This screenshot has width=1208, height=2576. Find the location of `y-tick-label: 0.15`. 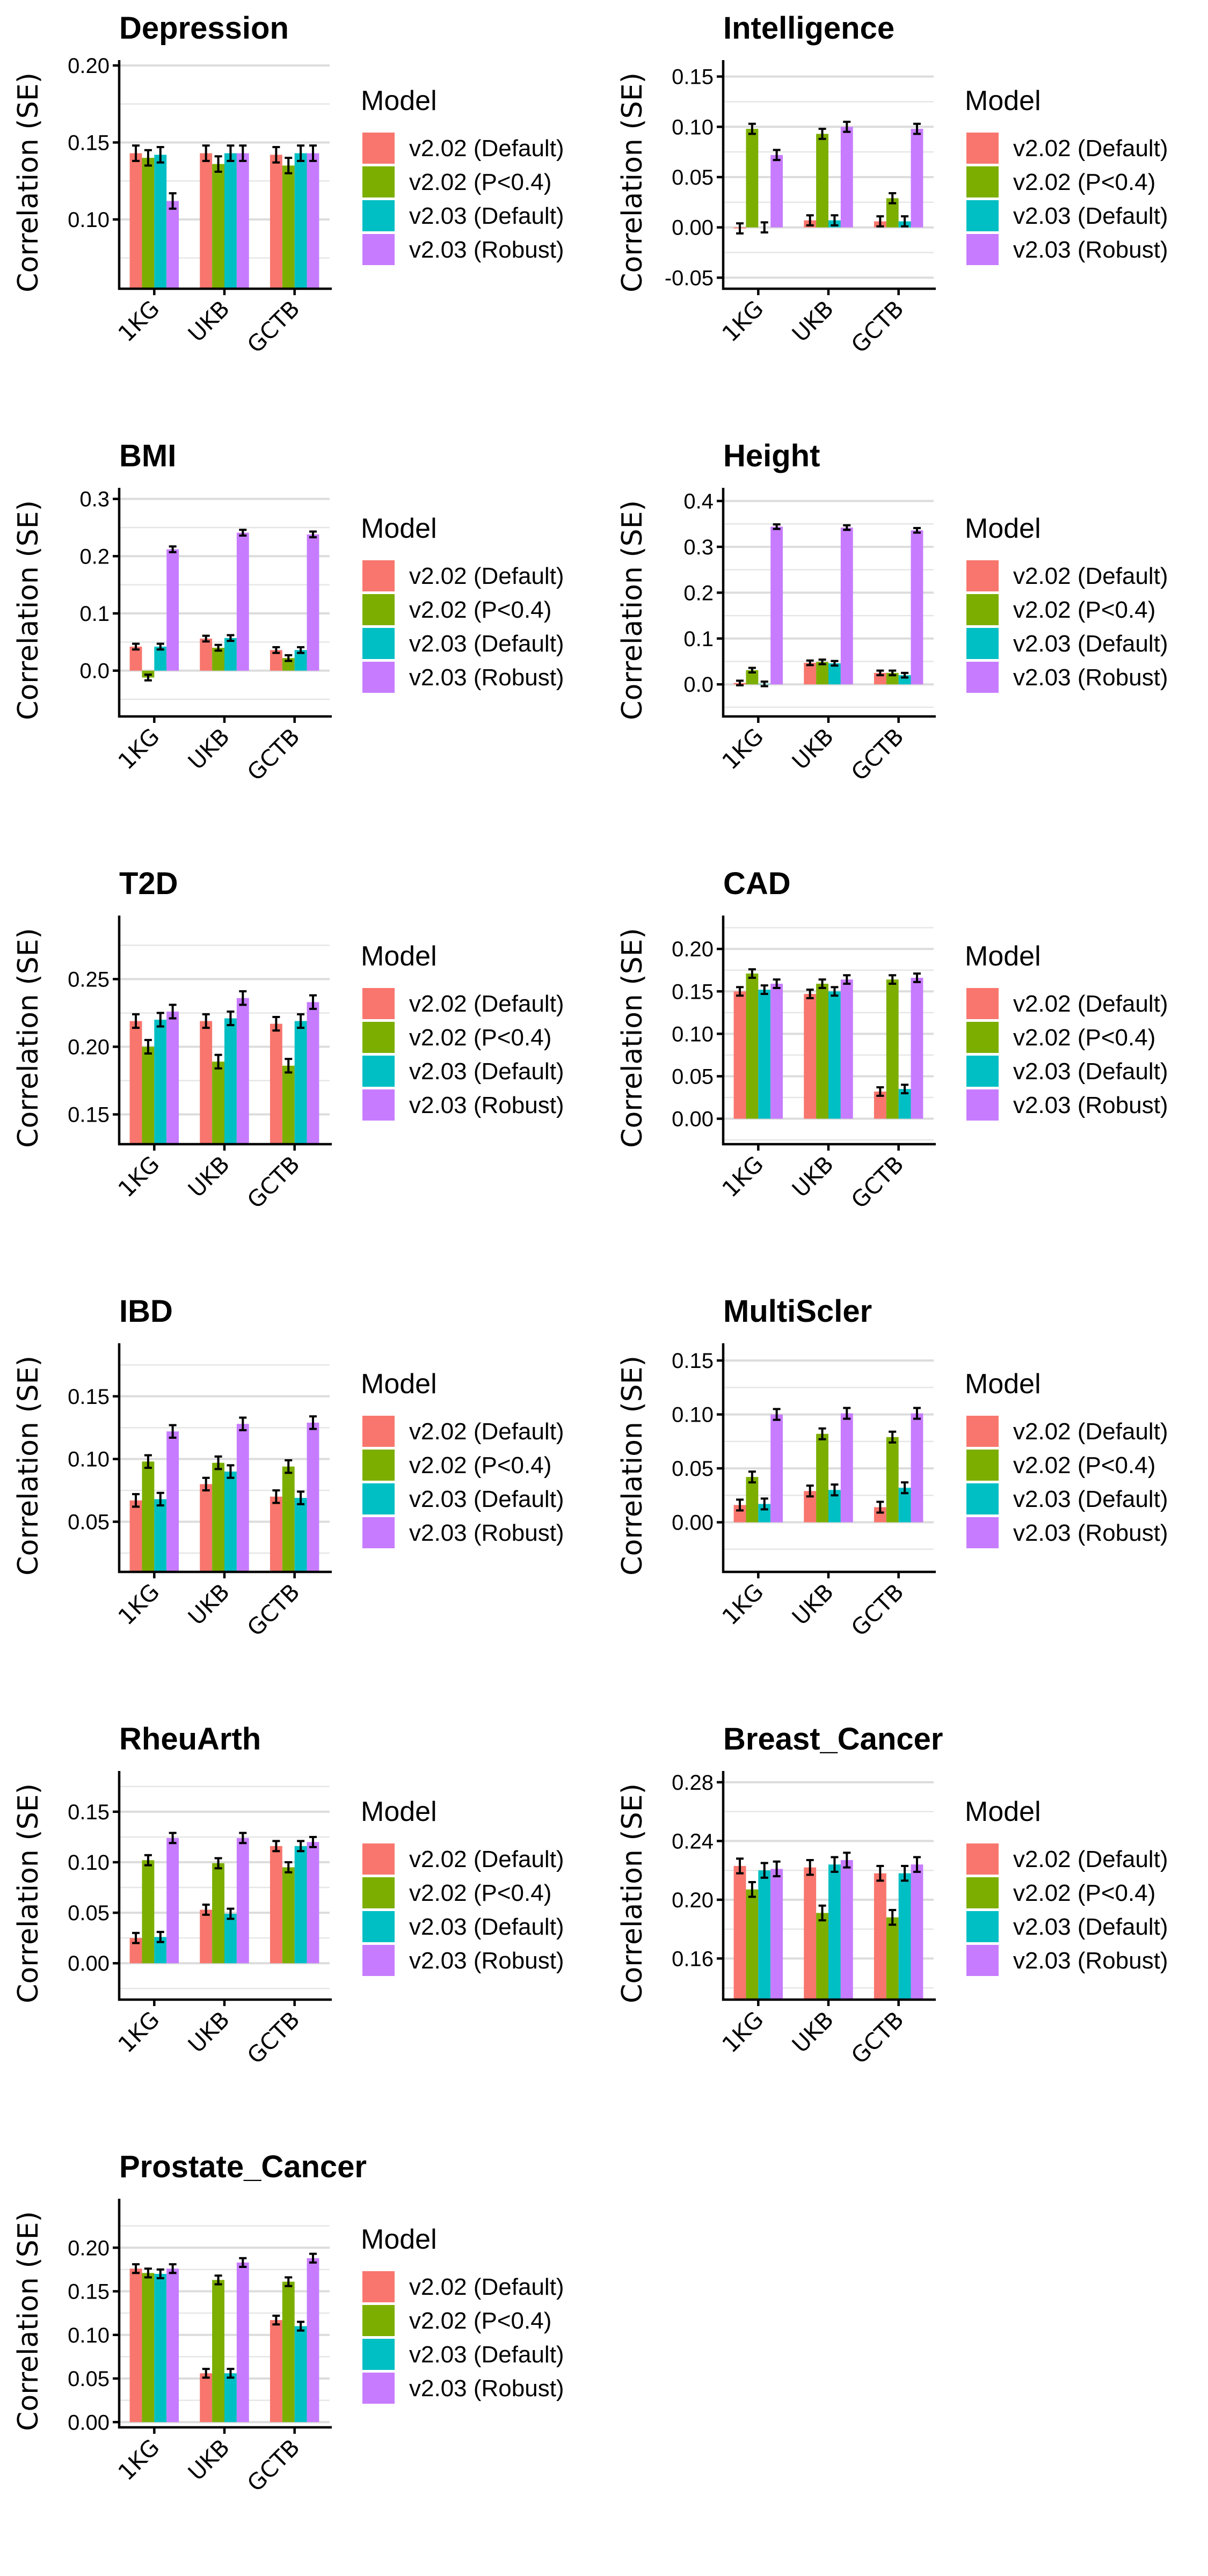

y-tick-label: 0.15 is located at coordinates (693, 992).